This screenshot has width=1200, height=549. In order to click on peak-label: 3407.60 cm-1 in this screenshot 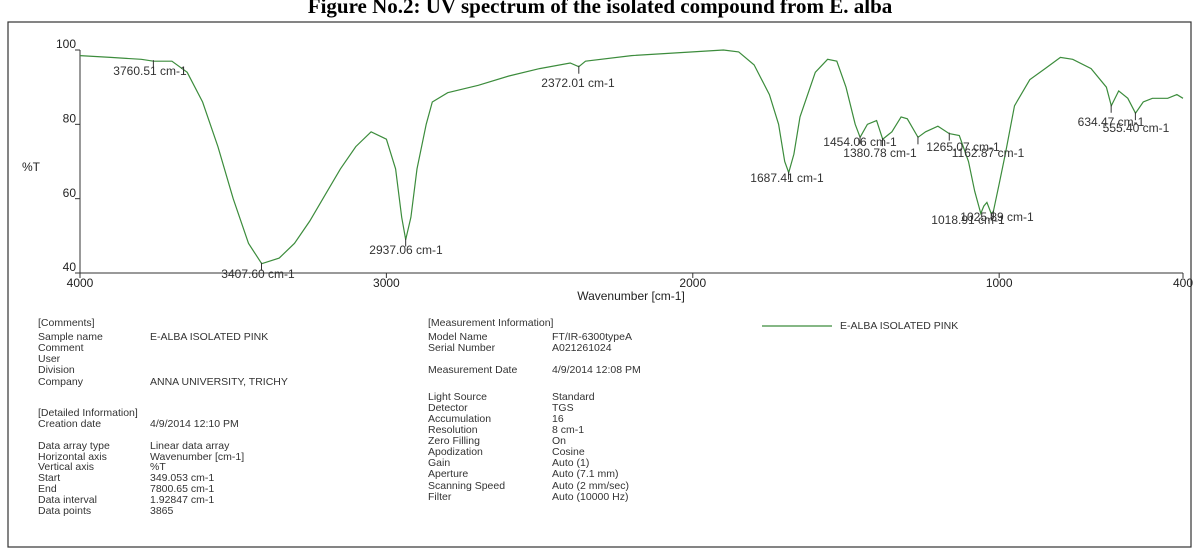, I will do `click(258, 274)`.